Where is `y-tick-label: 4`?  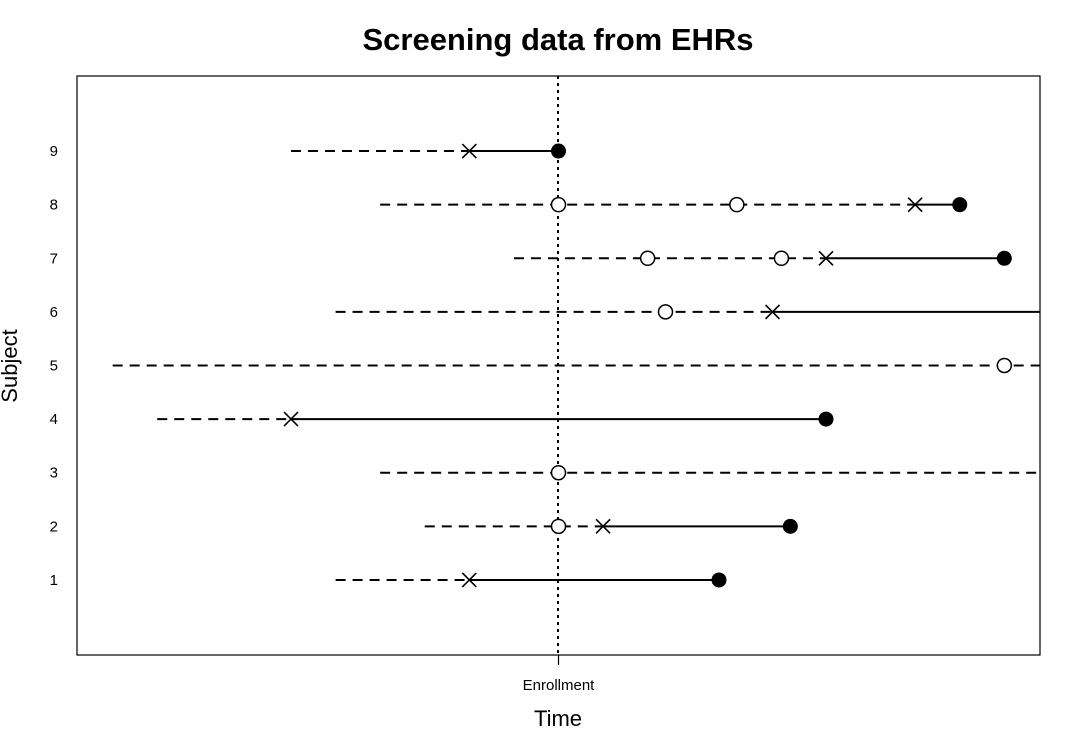
y-tick-label: 4 is located at coordinates (54, 419).